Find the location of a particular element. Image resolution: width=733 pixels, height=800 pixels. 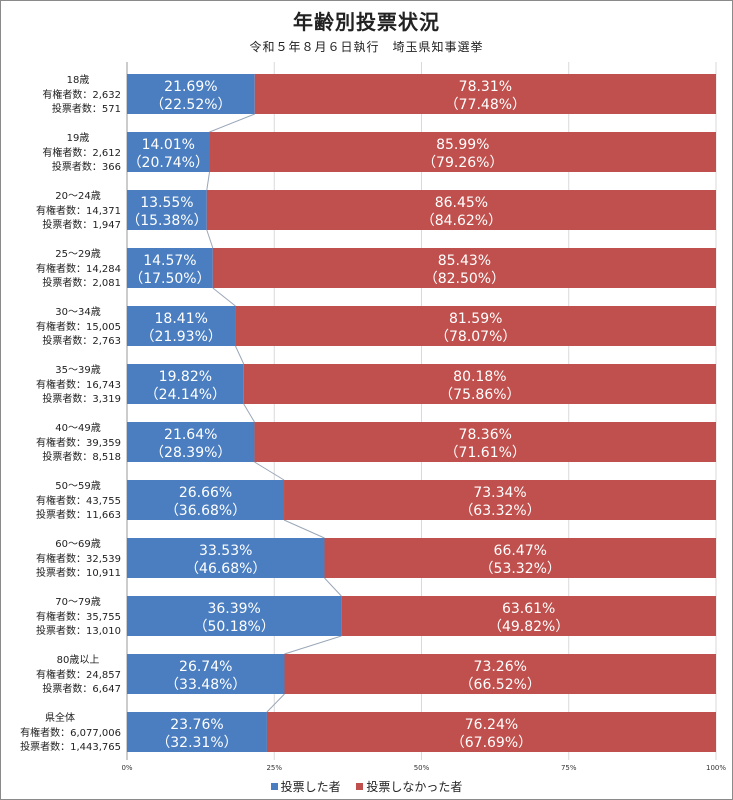

category-label: 18歳 is located at coordinates (78, 80).